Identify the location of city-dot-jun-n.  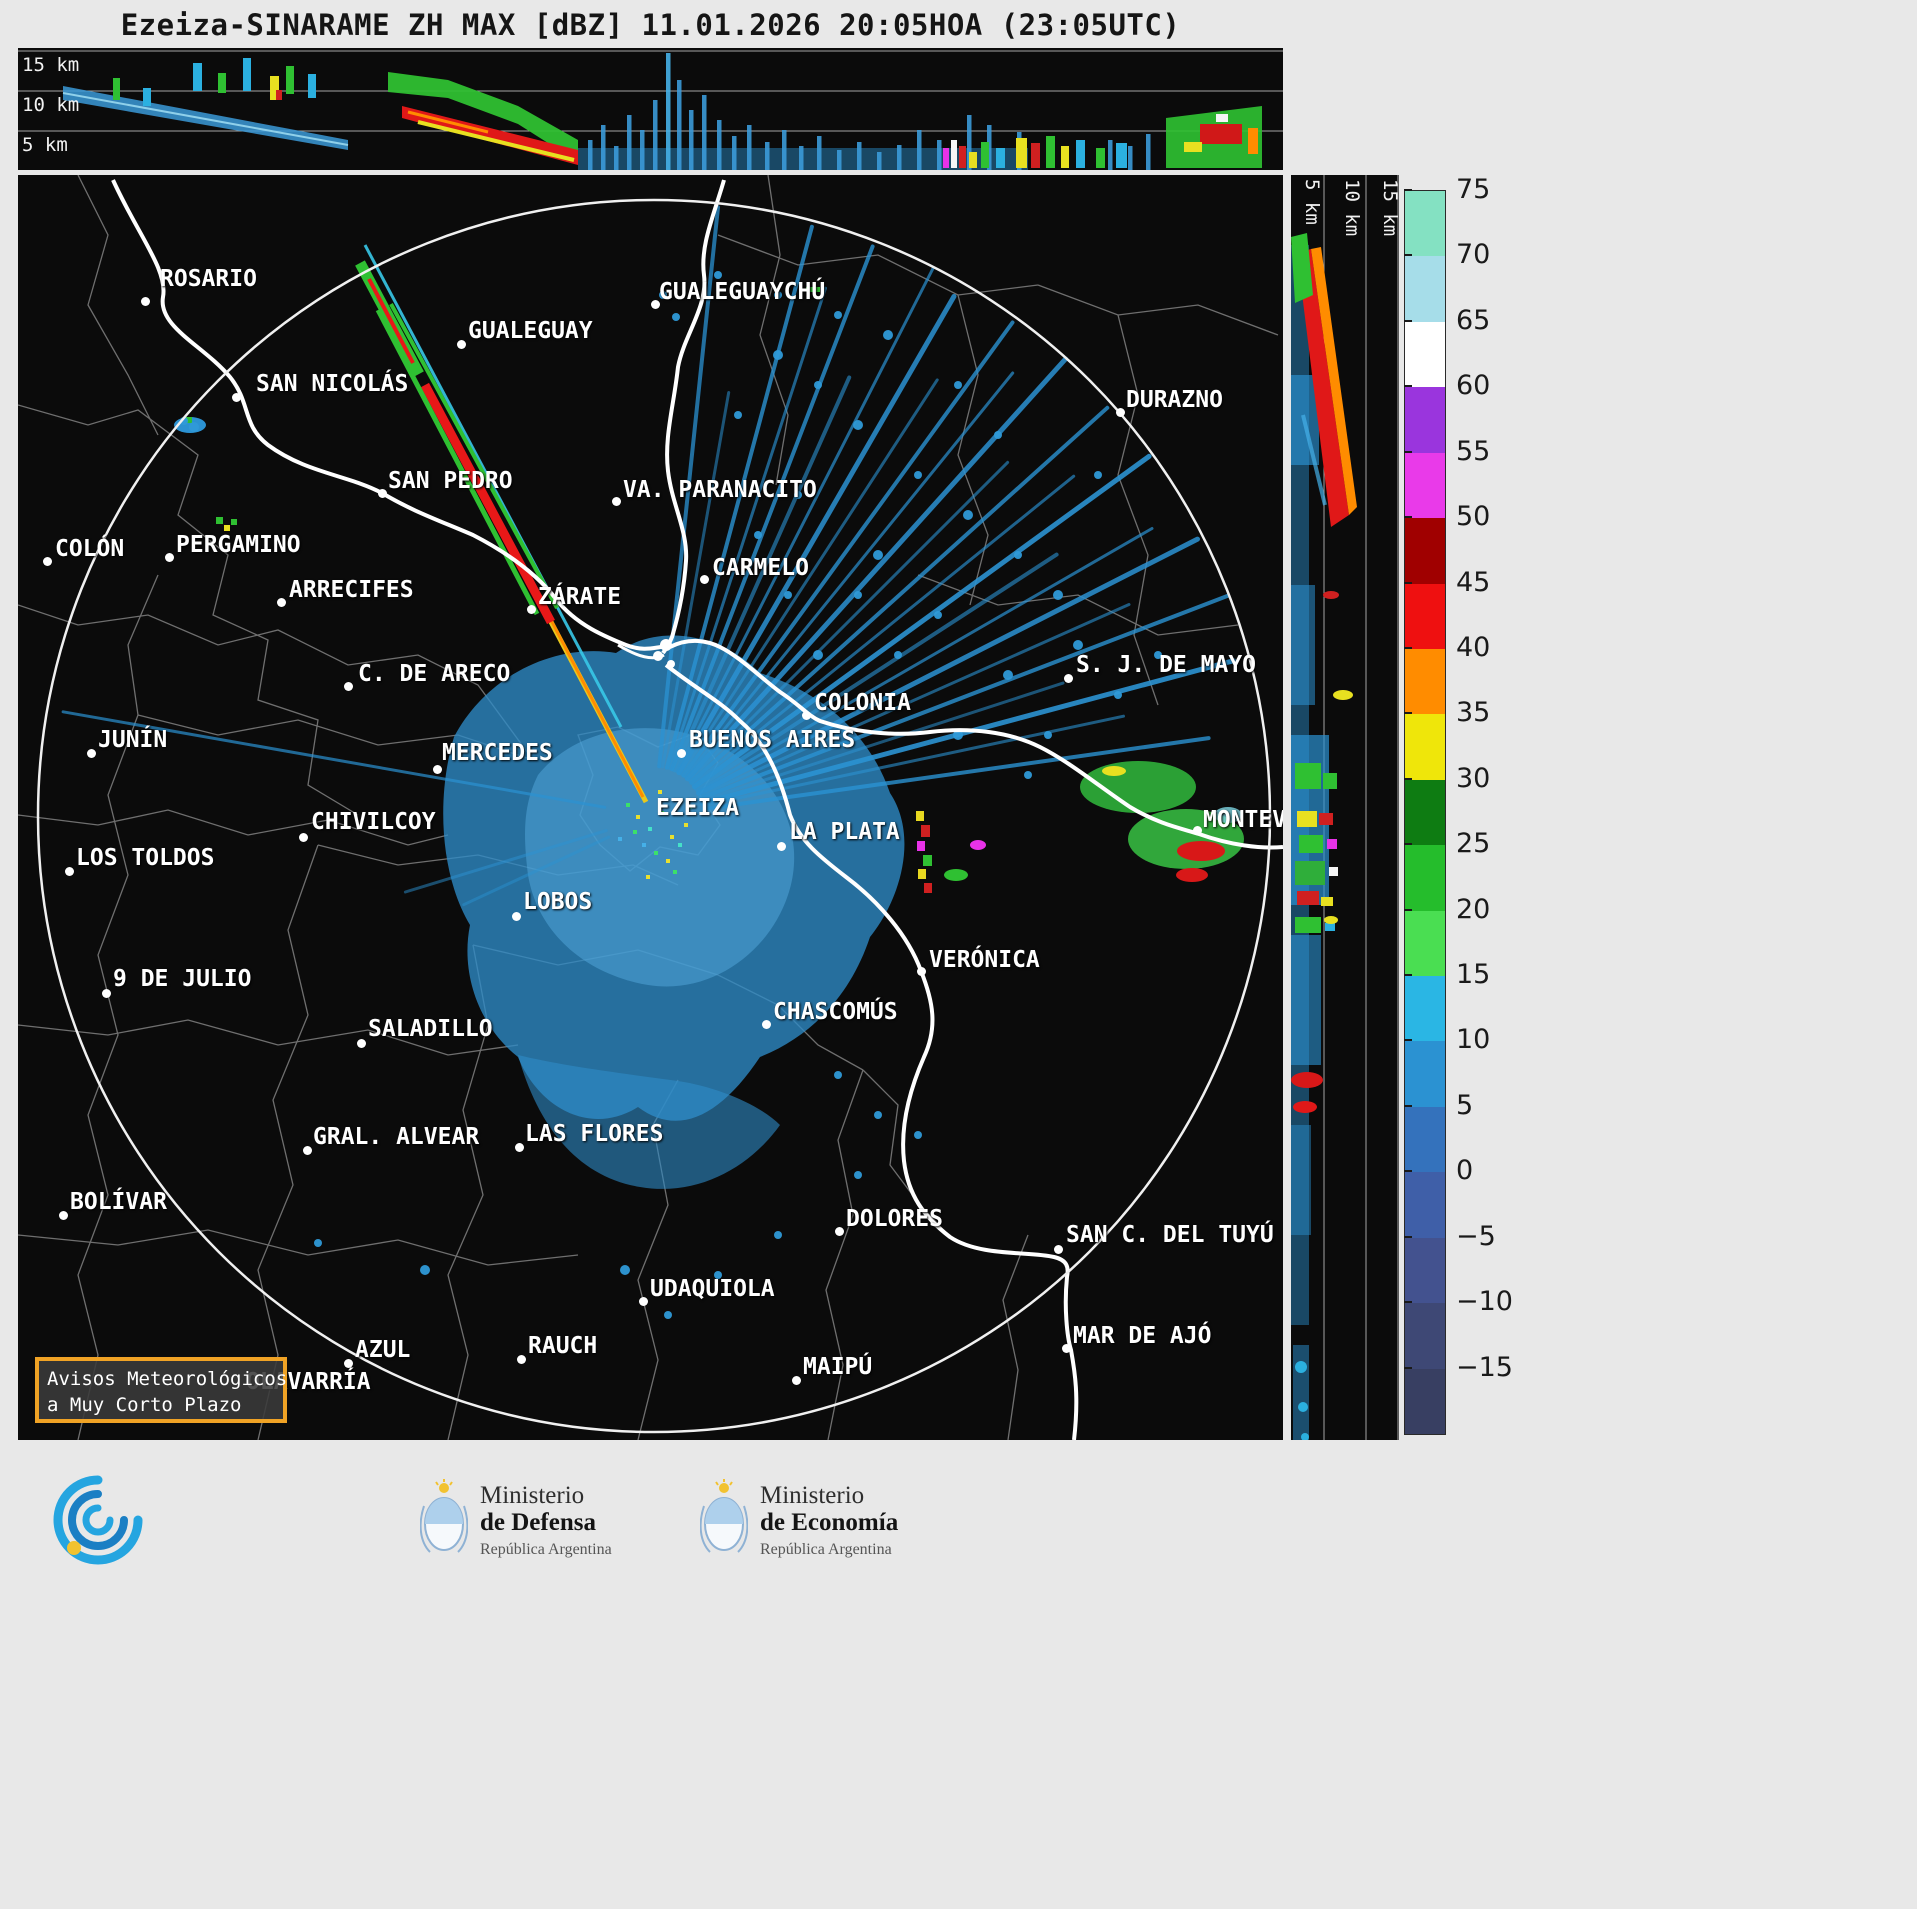
(91, 753).